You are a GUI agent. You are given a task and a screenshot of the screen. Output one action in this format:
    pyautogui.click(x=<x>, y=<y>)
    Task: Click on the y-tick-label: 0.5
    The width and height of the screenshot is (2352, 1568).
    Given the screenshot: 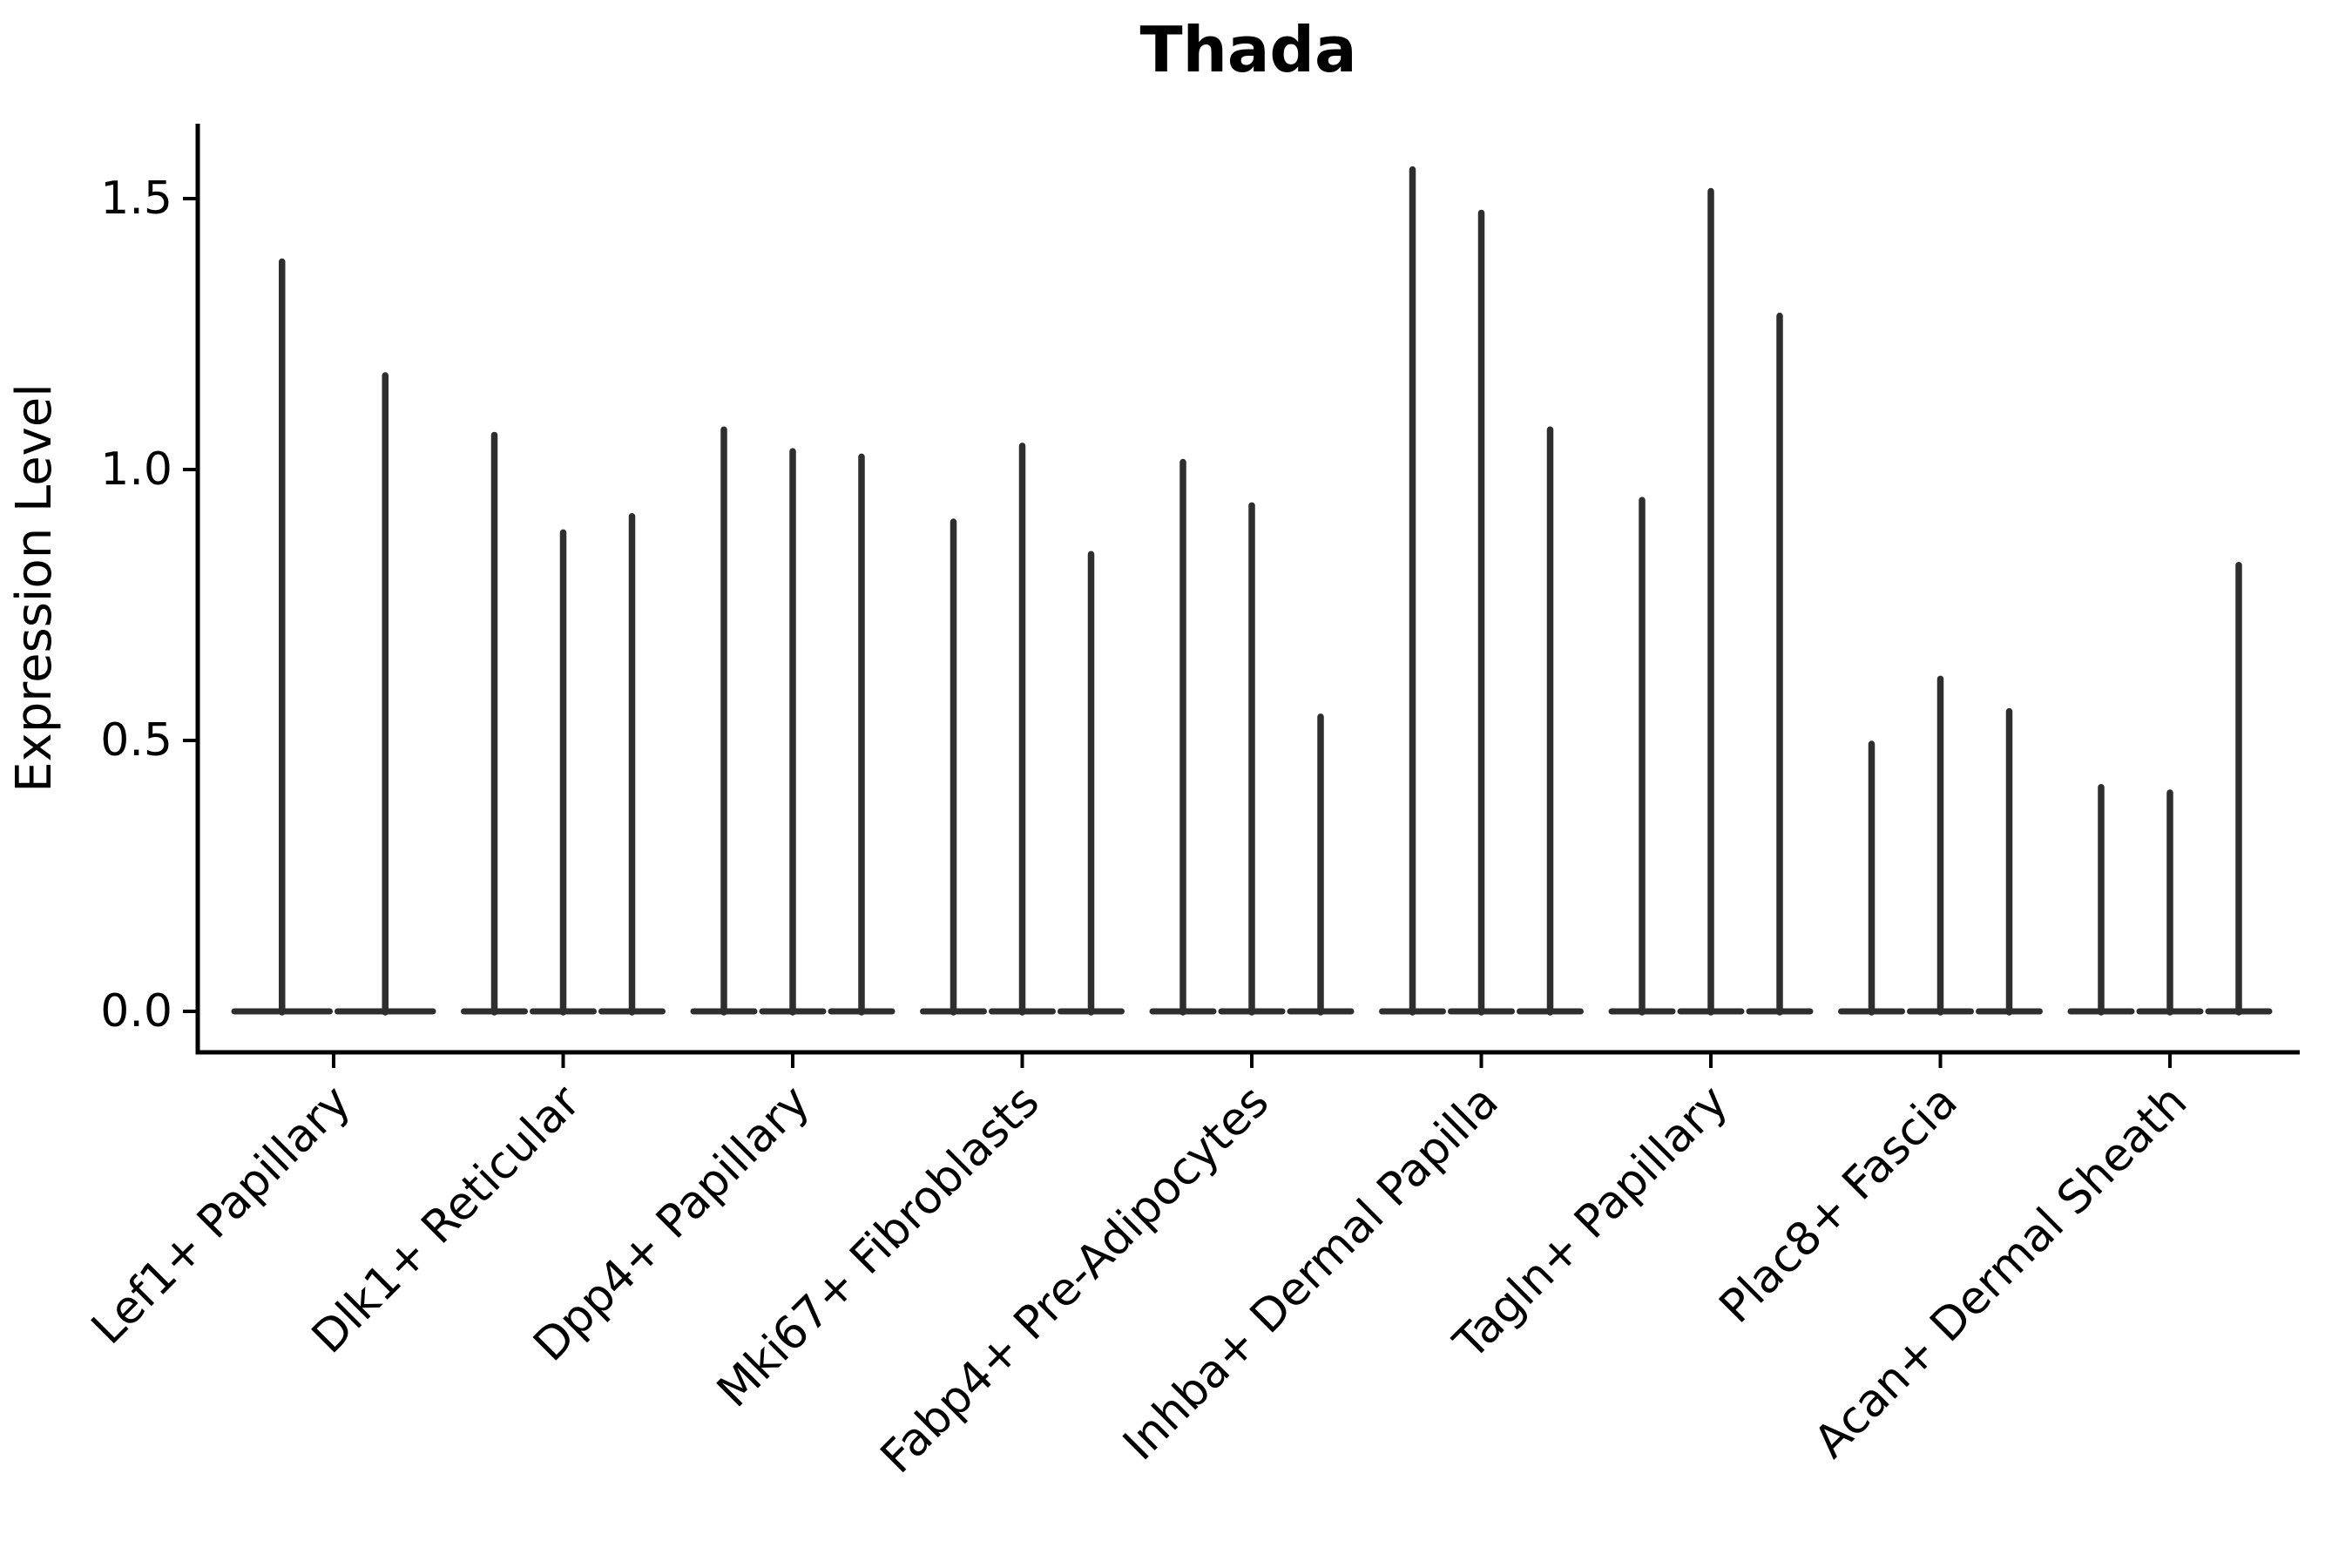 What is the action you would take?
    pyautogui.click(x=136, y=741)
    